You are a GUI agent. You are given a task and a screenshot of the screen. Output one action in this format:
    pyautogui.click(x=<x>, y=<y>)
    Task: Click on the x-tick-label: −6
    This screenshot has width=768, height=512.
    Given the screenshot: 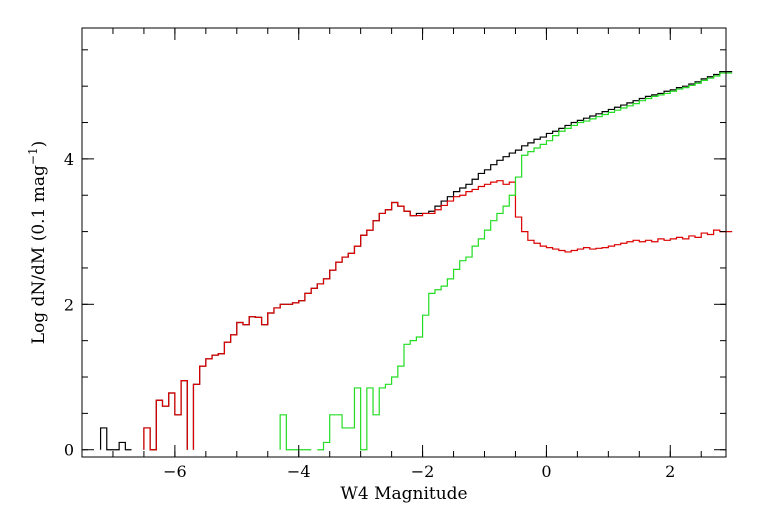 What is the action you would take?
    pyautogui.click(x=175, y=471)
    